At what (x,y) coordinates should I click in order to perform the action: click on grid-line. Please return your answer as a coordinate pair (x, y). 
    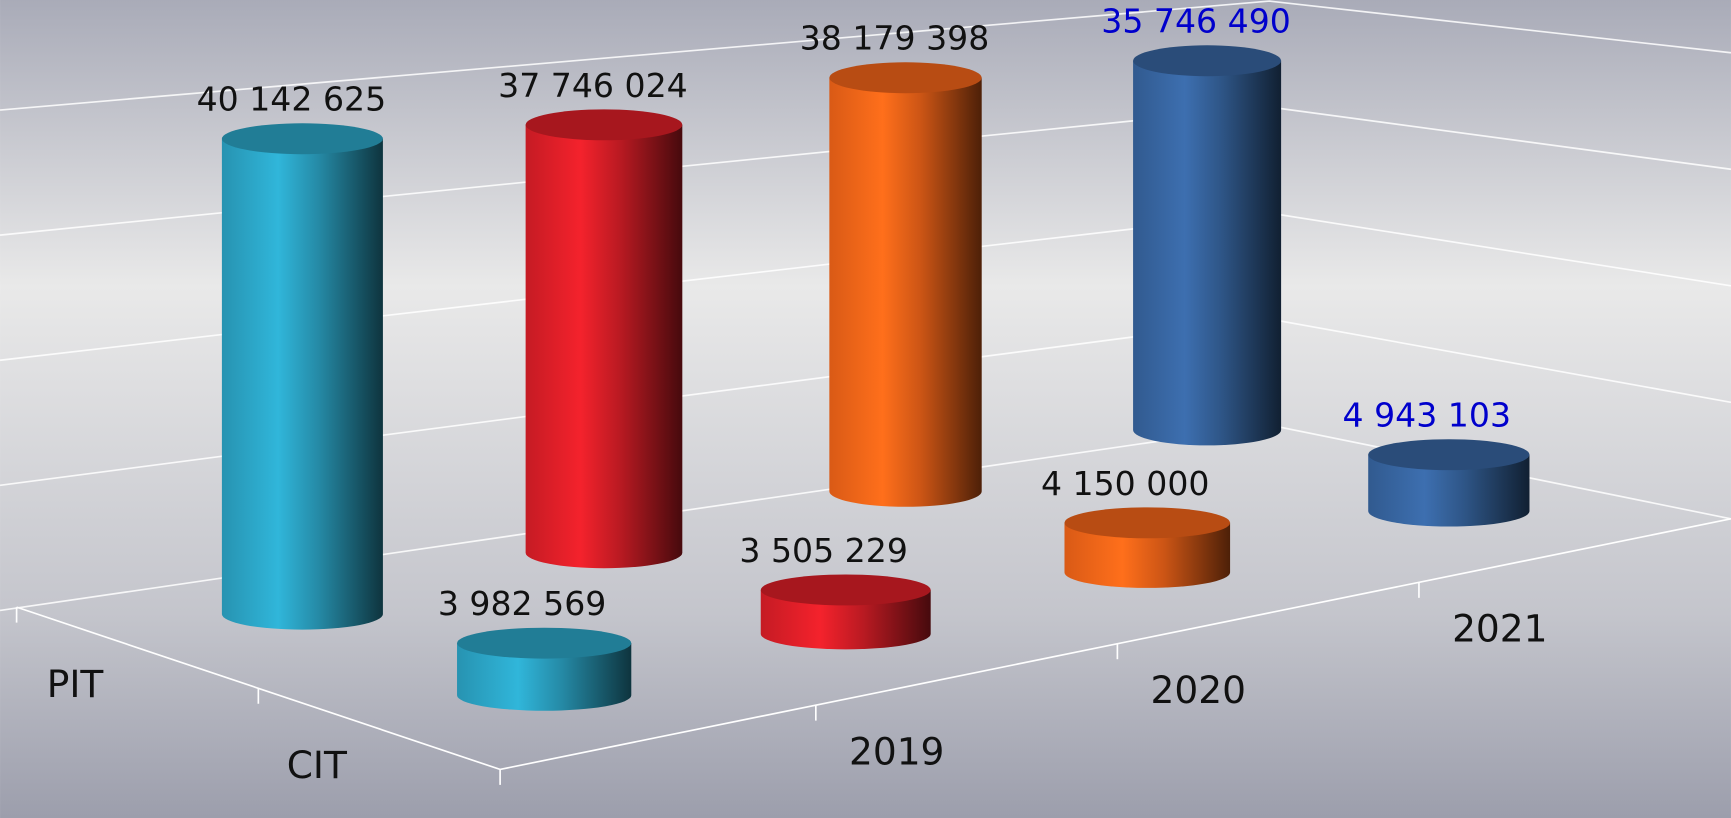
    Looking at the image, I should click on (865, 55).